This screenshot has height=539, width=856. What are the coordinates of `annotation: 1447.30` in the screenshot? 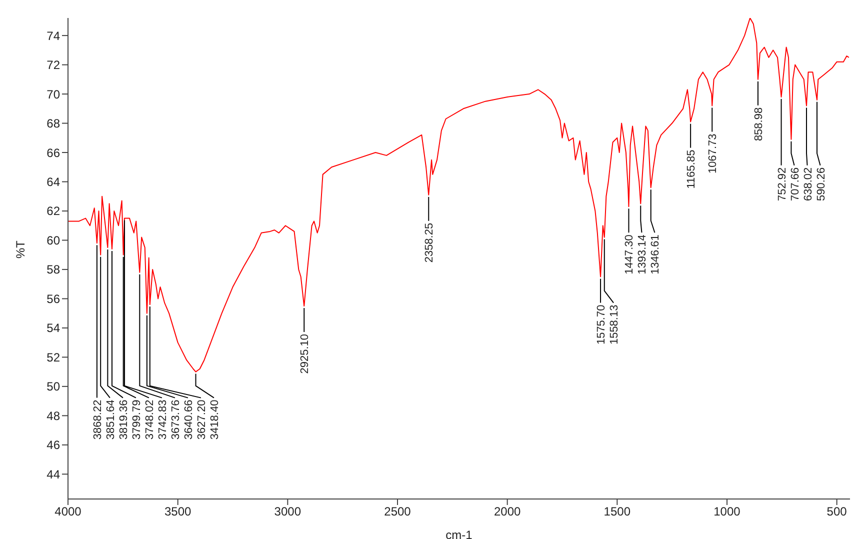 It's located at (630, 254).